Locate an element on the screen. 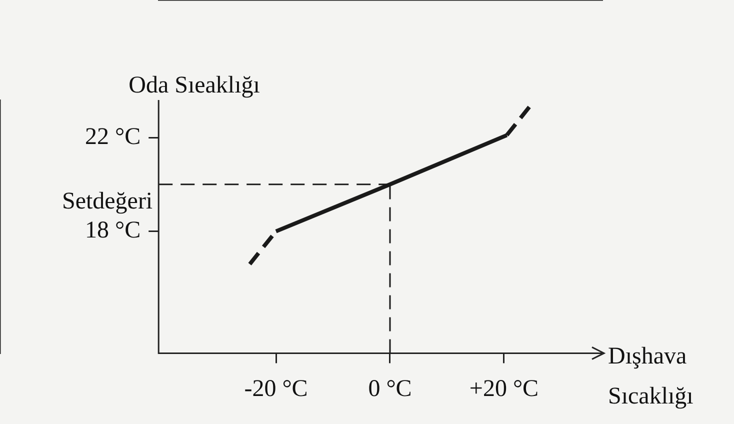 This screenshot has width=734, height=424. x-tick-label: 0 °C is located at coordinates (390, 389).